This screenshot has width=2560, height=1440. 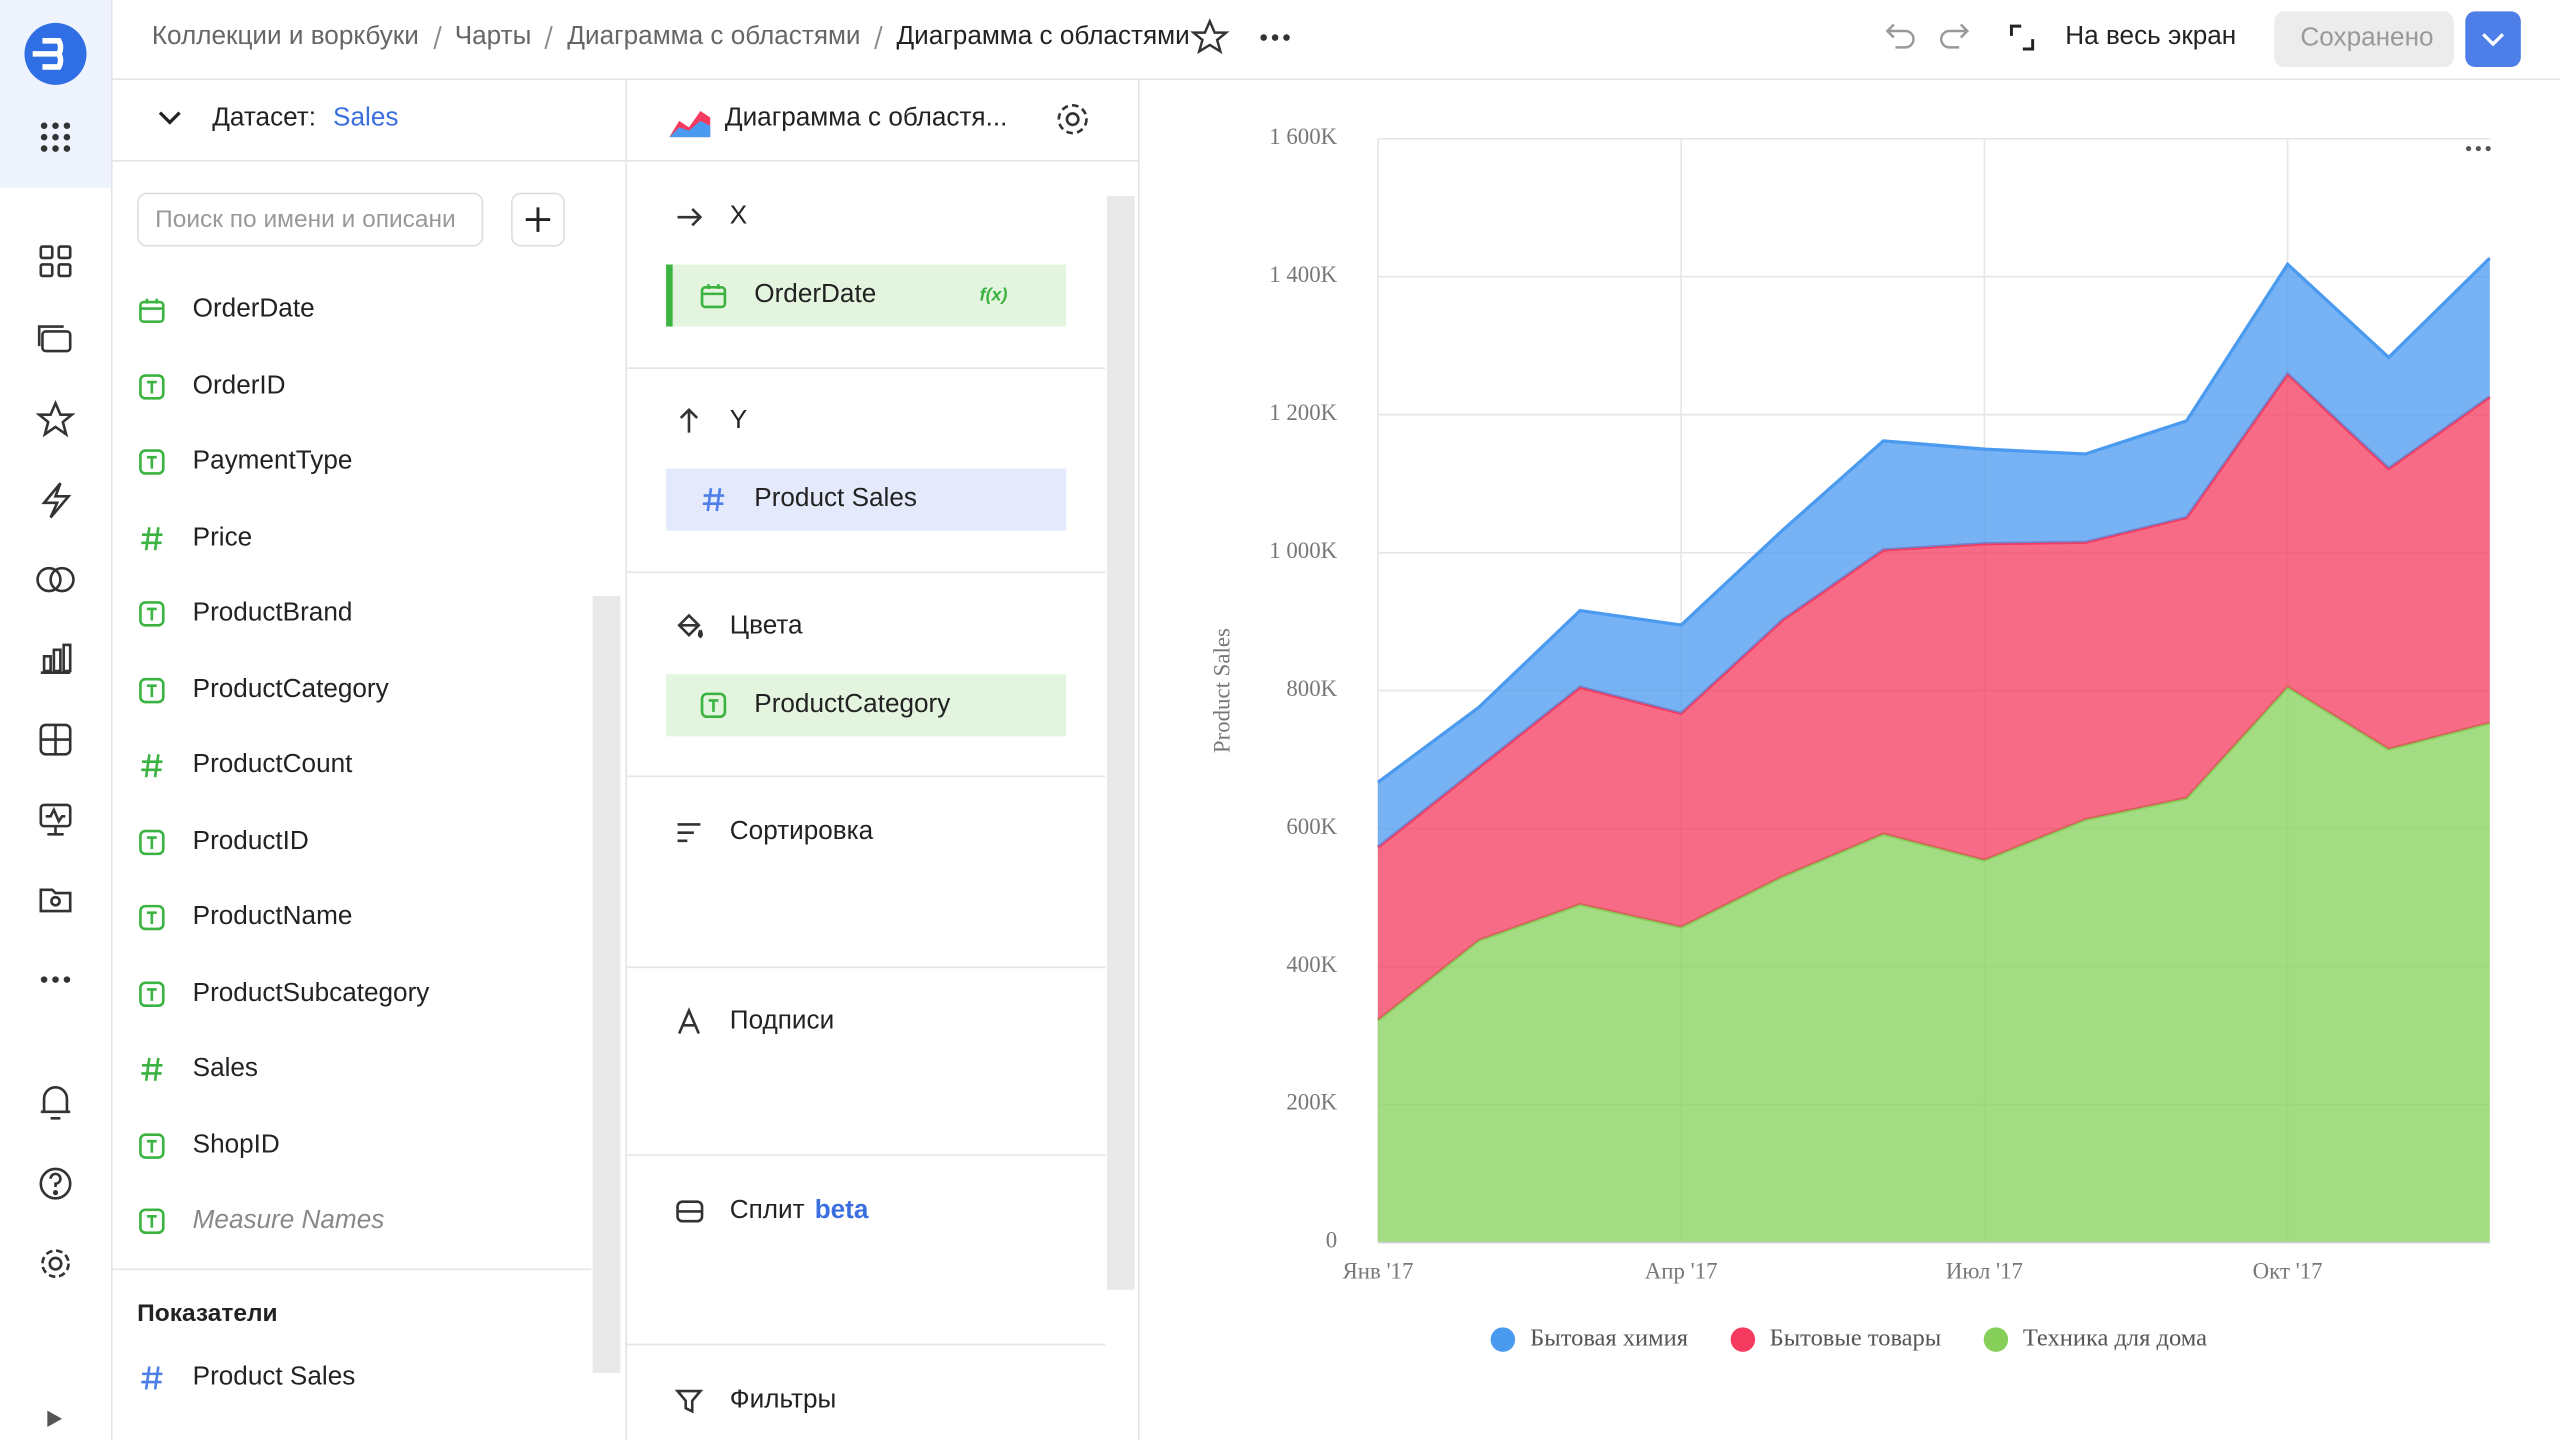 What do you see at coordinates (55, 261) in the screenshot?
I see `nav-dashboards` at bounding box center [55, 261].